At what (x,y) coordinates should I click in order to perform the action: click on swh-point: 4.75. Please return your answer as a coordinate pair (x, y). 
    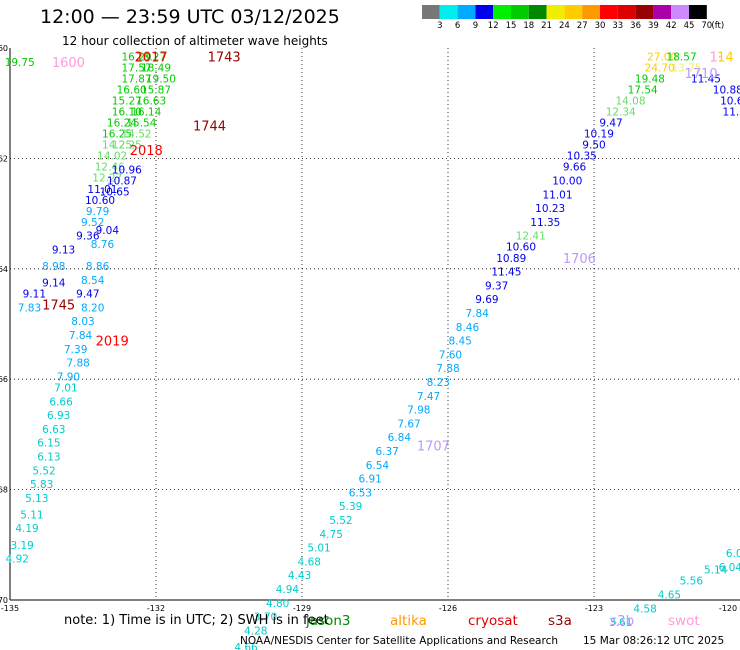
    Looking at the image, I should click on (331, 535).